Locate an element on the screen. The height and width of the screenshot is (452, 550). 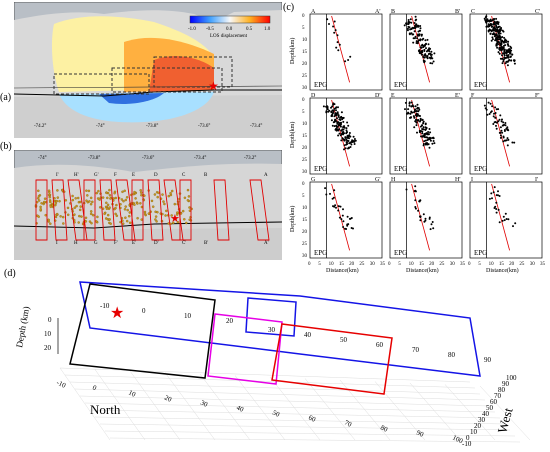
cbar-tick: -0.5 is located at coordinates (210, 29).